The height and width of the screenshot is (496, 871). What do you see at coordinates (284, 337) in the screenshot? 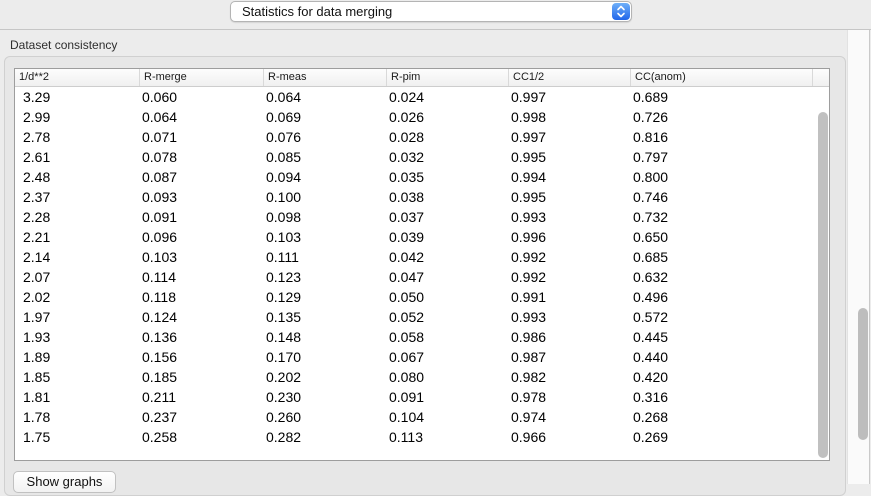
I see `table-cell: 0.148` at bounding box center [284, 337].